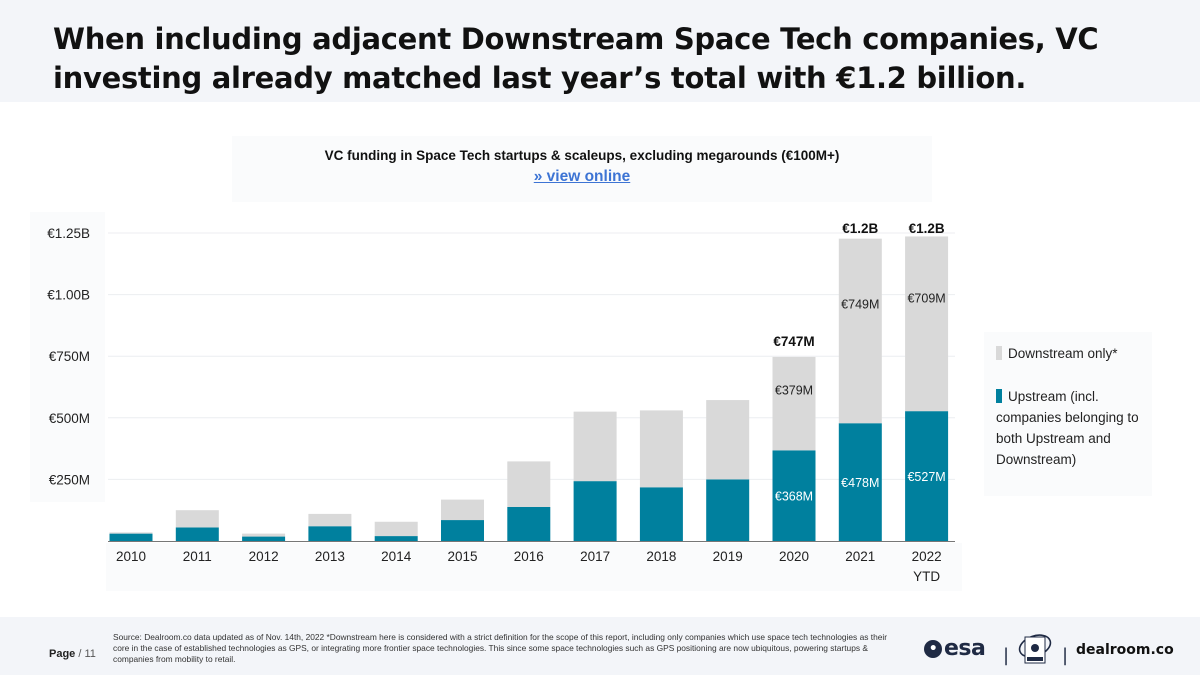  I want to click on x-label-panel, so click(534, 567).